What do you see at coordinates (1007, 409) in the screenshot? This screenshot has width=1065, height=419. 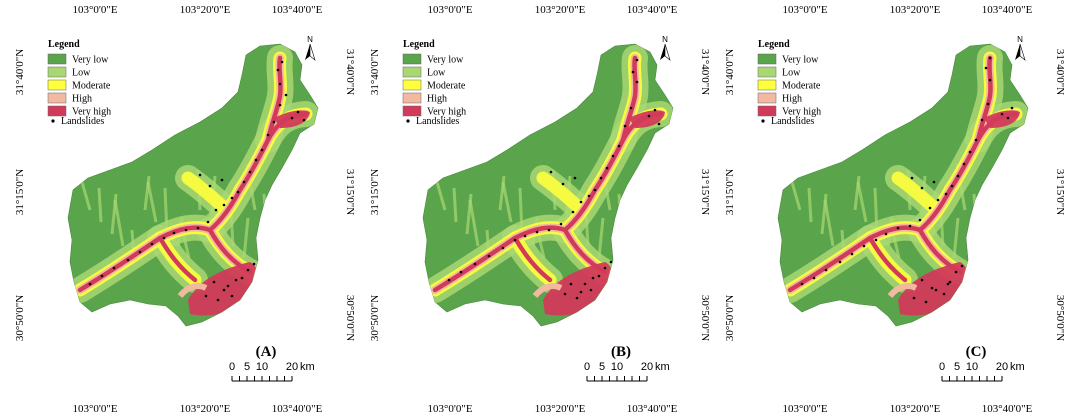 I see `x-tick-label-bottom: 103°40'0"E` at bounding box center [1007, 409].